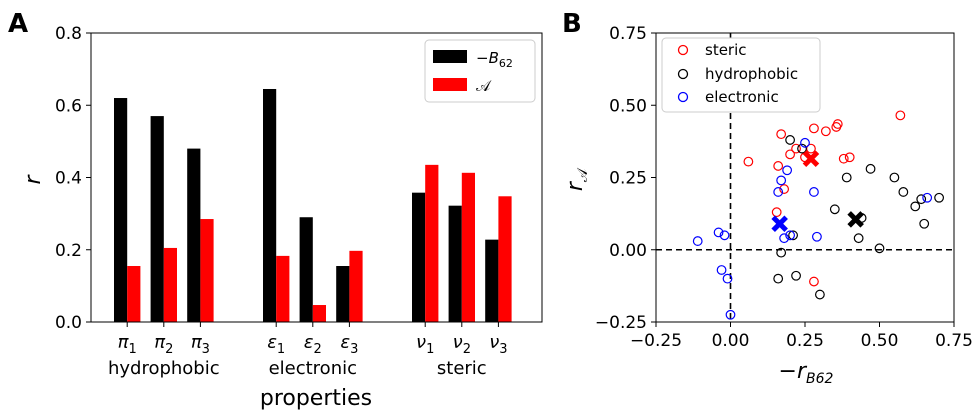 The image size is (976, 411). What do you see at coordinates (628, 34) in the screenshot?
I see `y-tick-label-b: 0.75` at bounding box center [628, 34].